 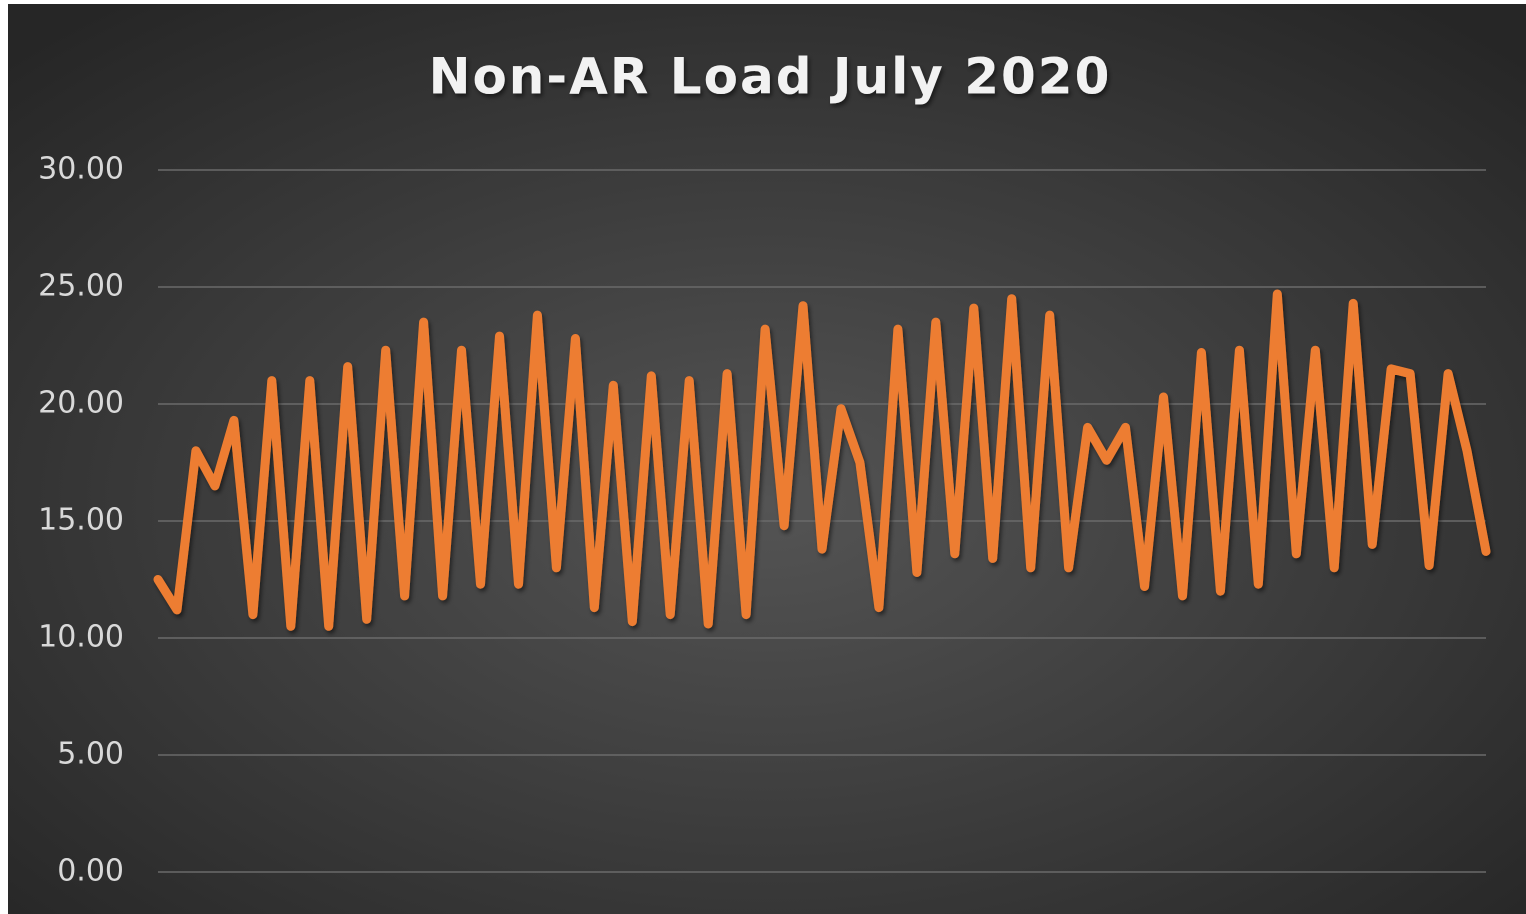 I want to click on y-tick-label: 10.00, so click(x=81, y=637).